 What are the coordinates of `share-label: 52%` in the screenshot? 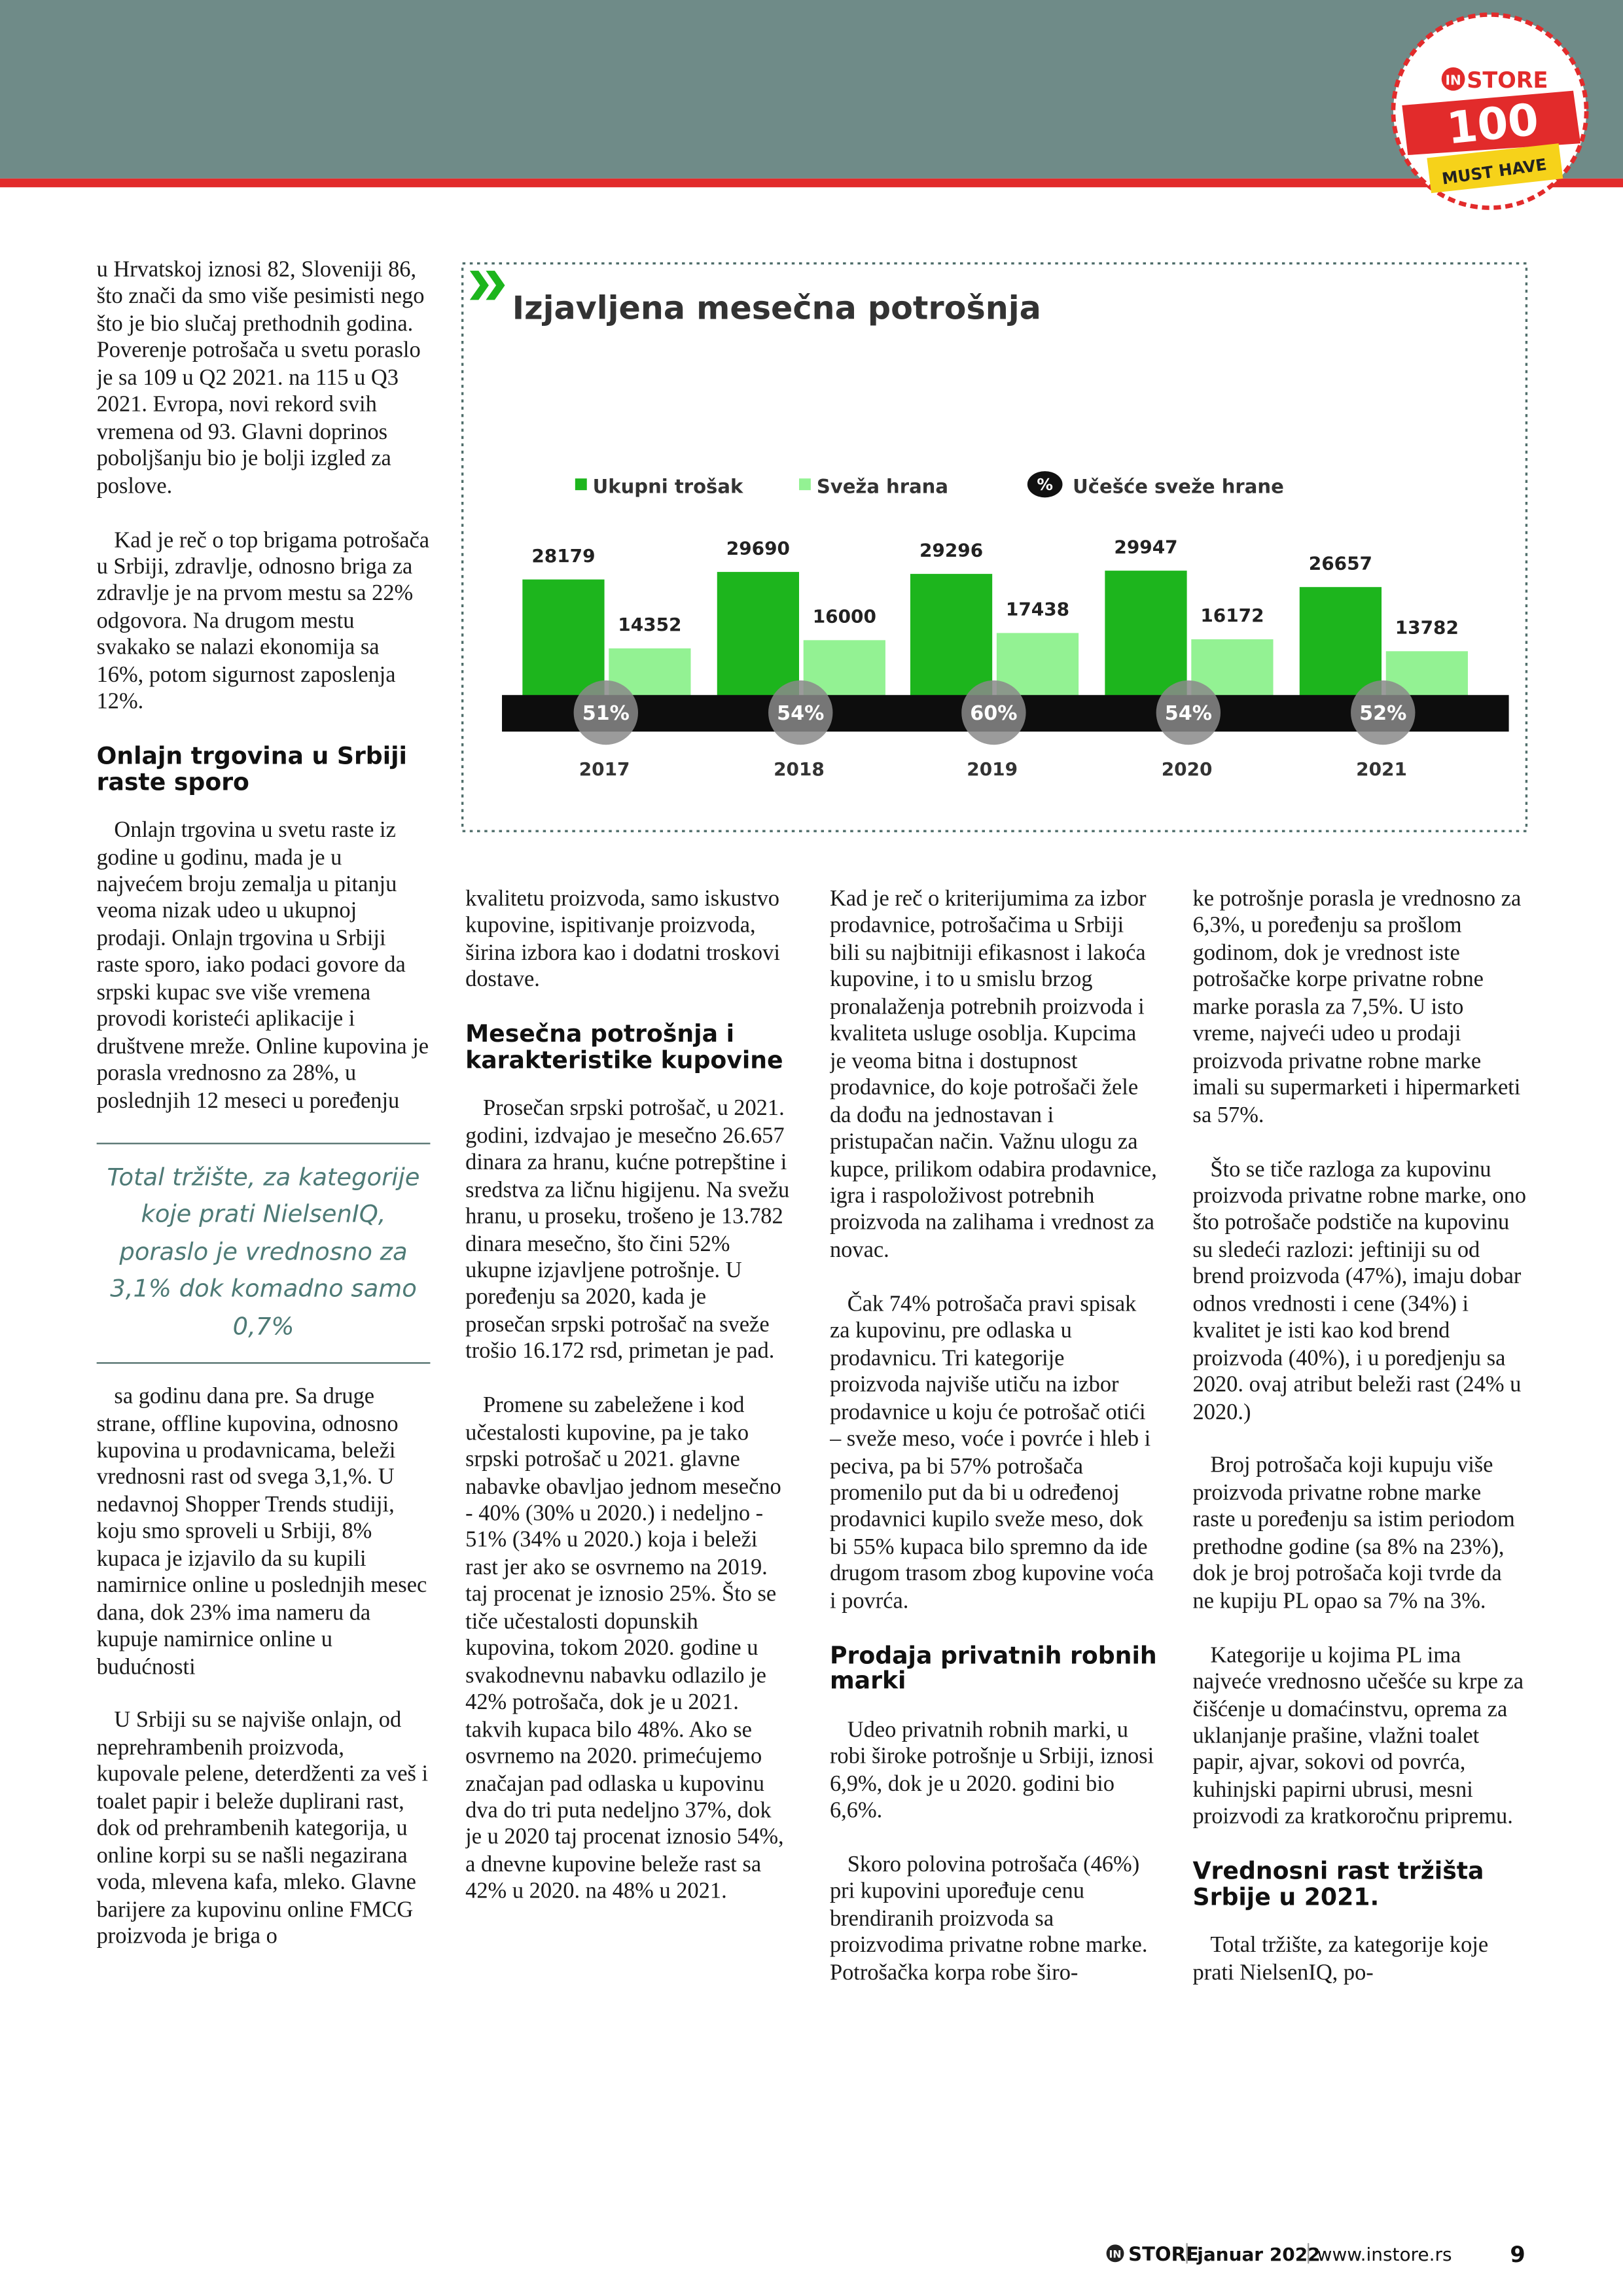 It's located at (1383, 713).